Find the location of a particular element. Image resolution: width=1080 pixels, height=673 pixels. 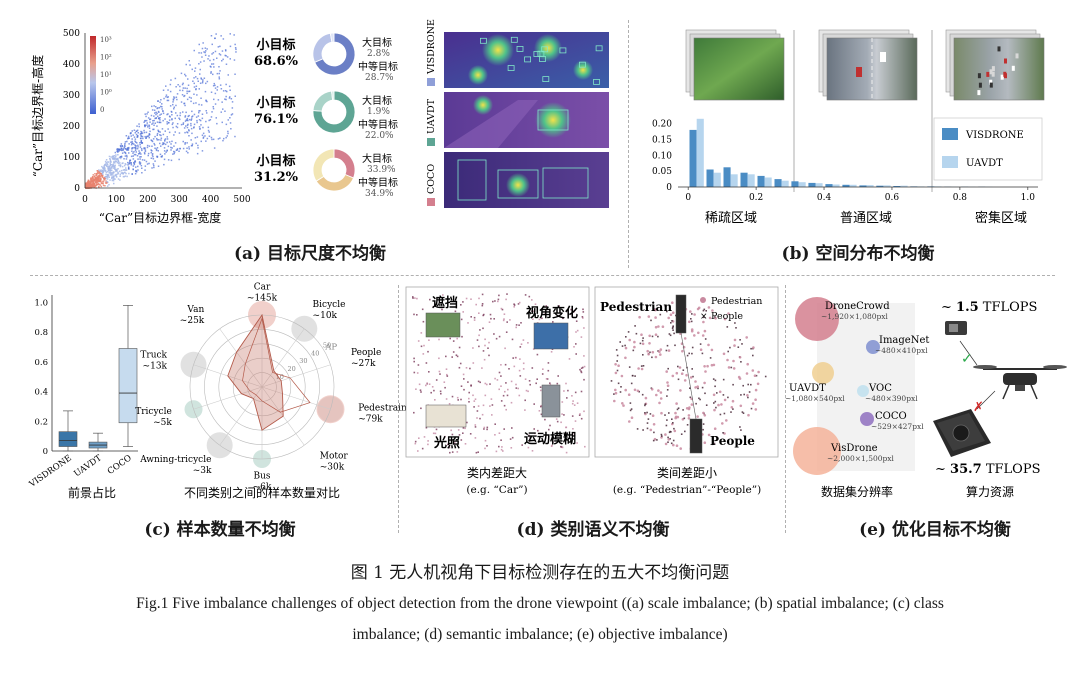

normal-region-thumbnails is located at coordinates (868, 65).